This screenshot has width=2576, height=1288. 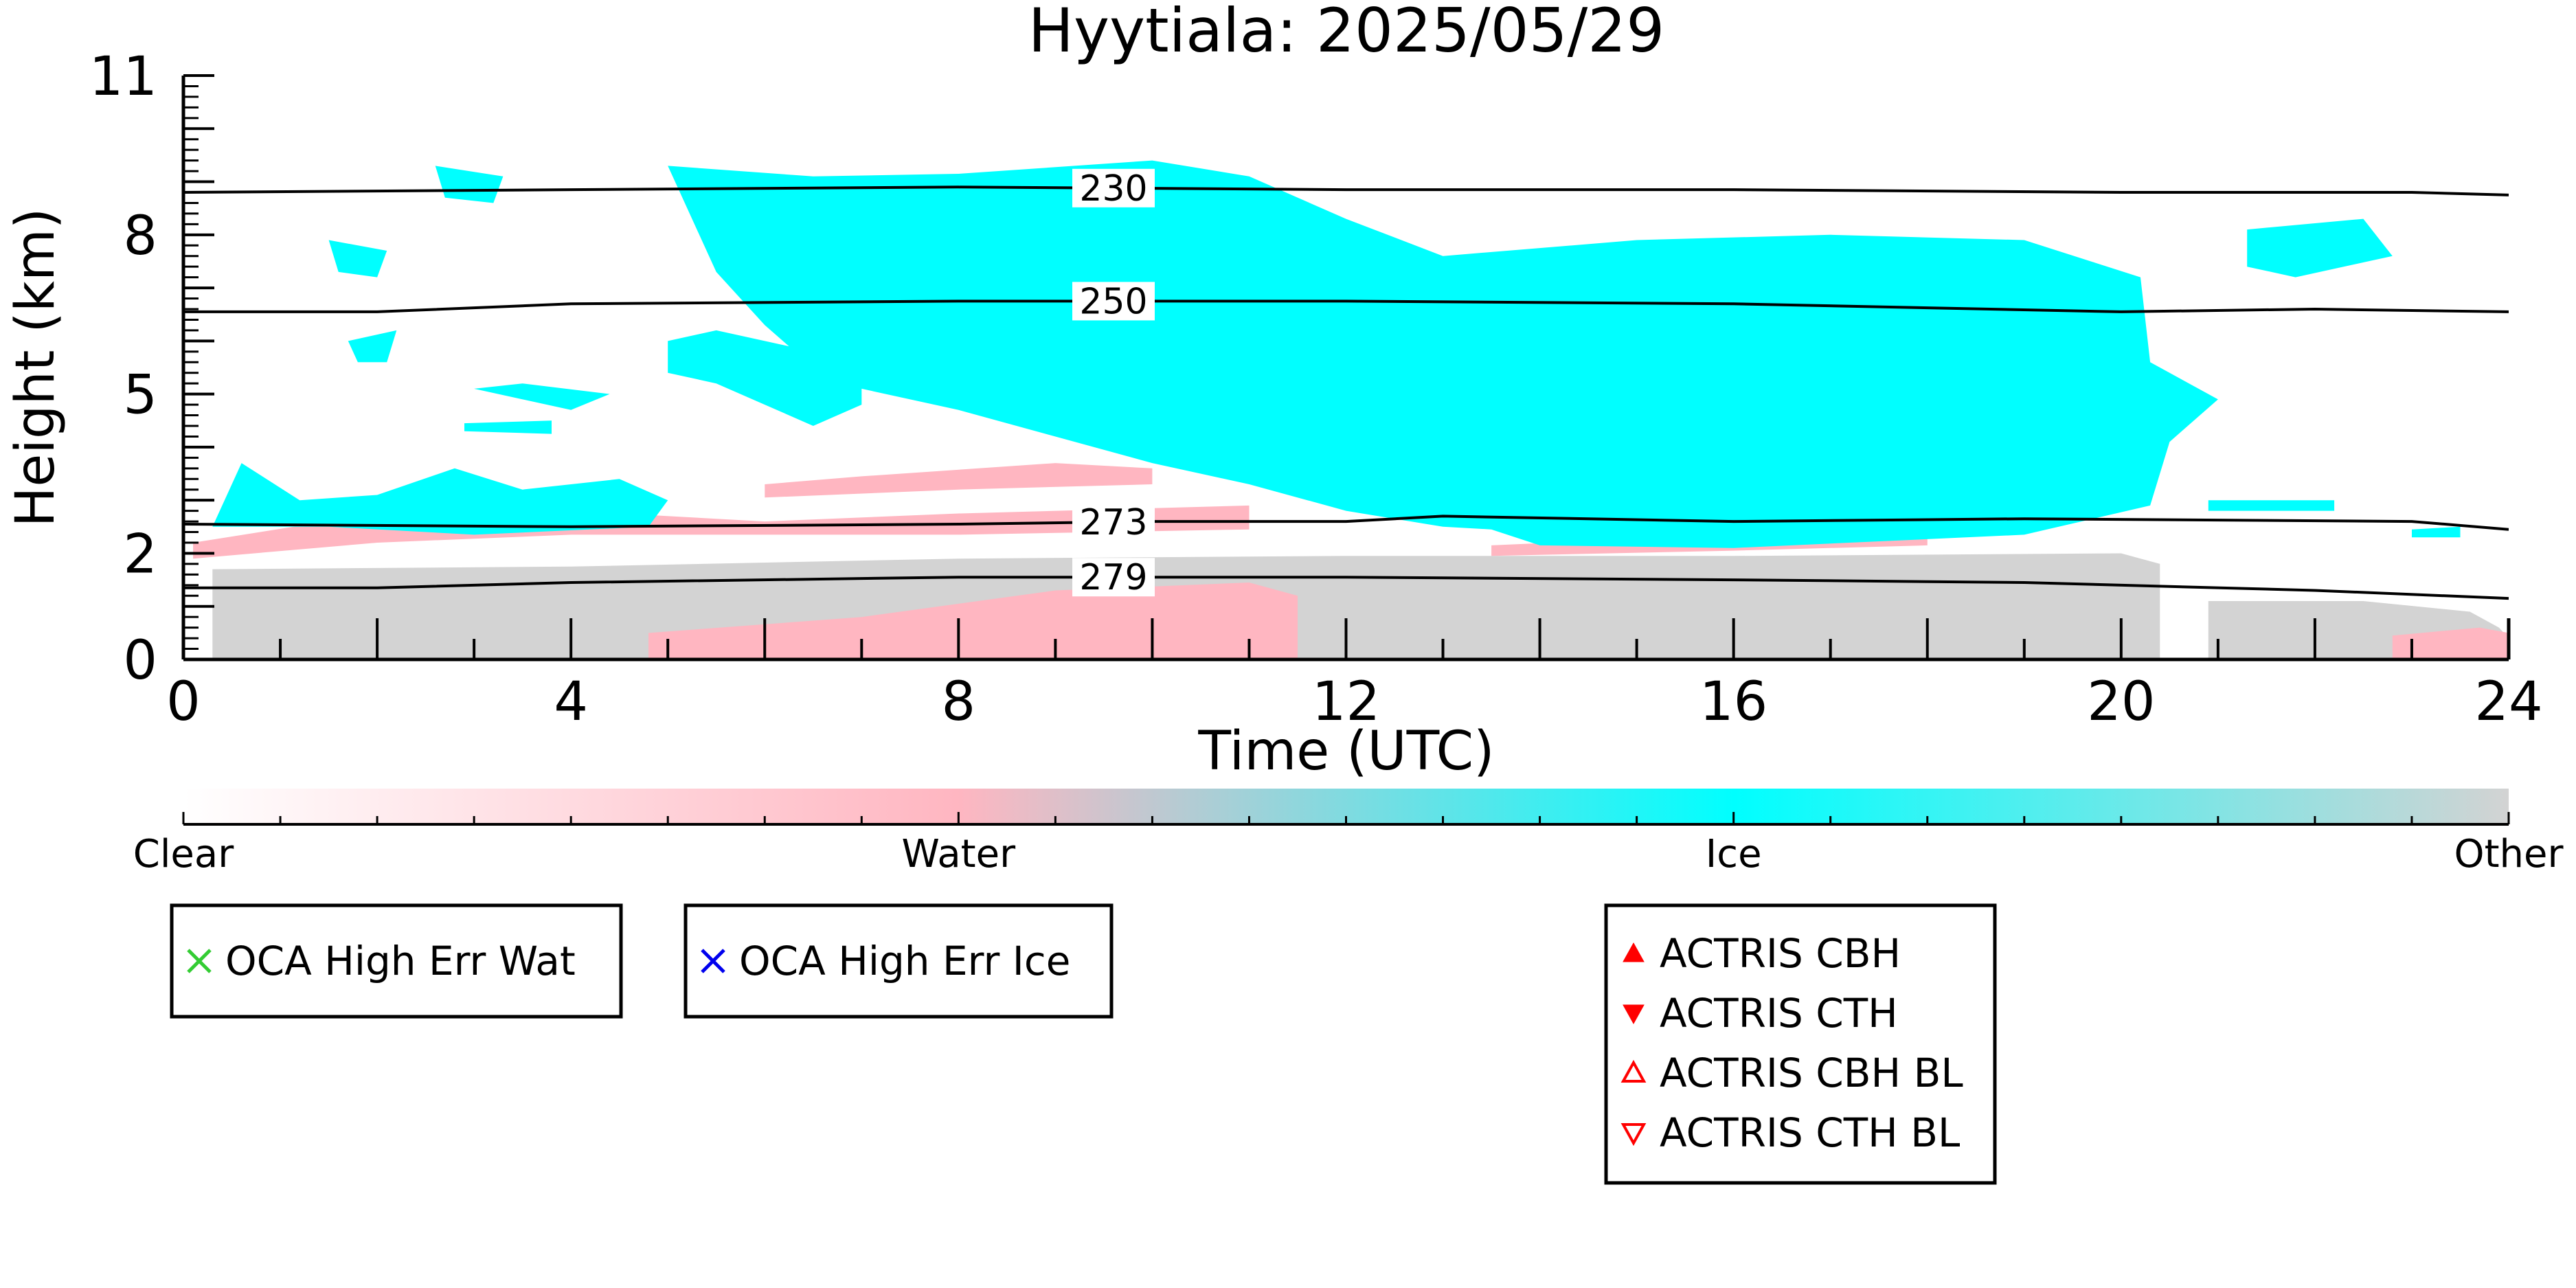 I want to click on colorbar-label-other: Other, so click(x=2509, y=854).